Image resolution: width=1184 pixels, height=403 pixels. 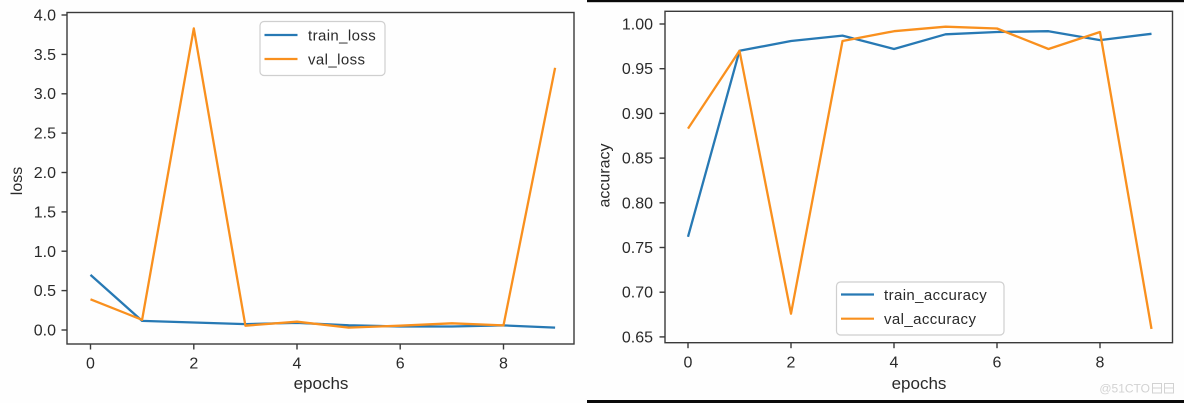 What do you see at coordinates (930, 319) in the screenshot?
I see `svg-text: val_accuracy` at bounding box center [930, 319].